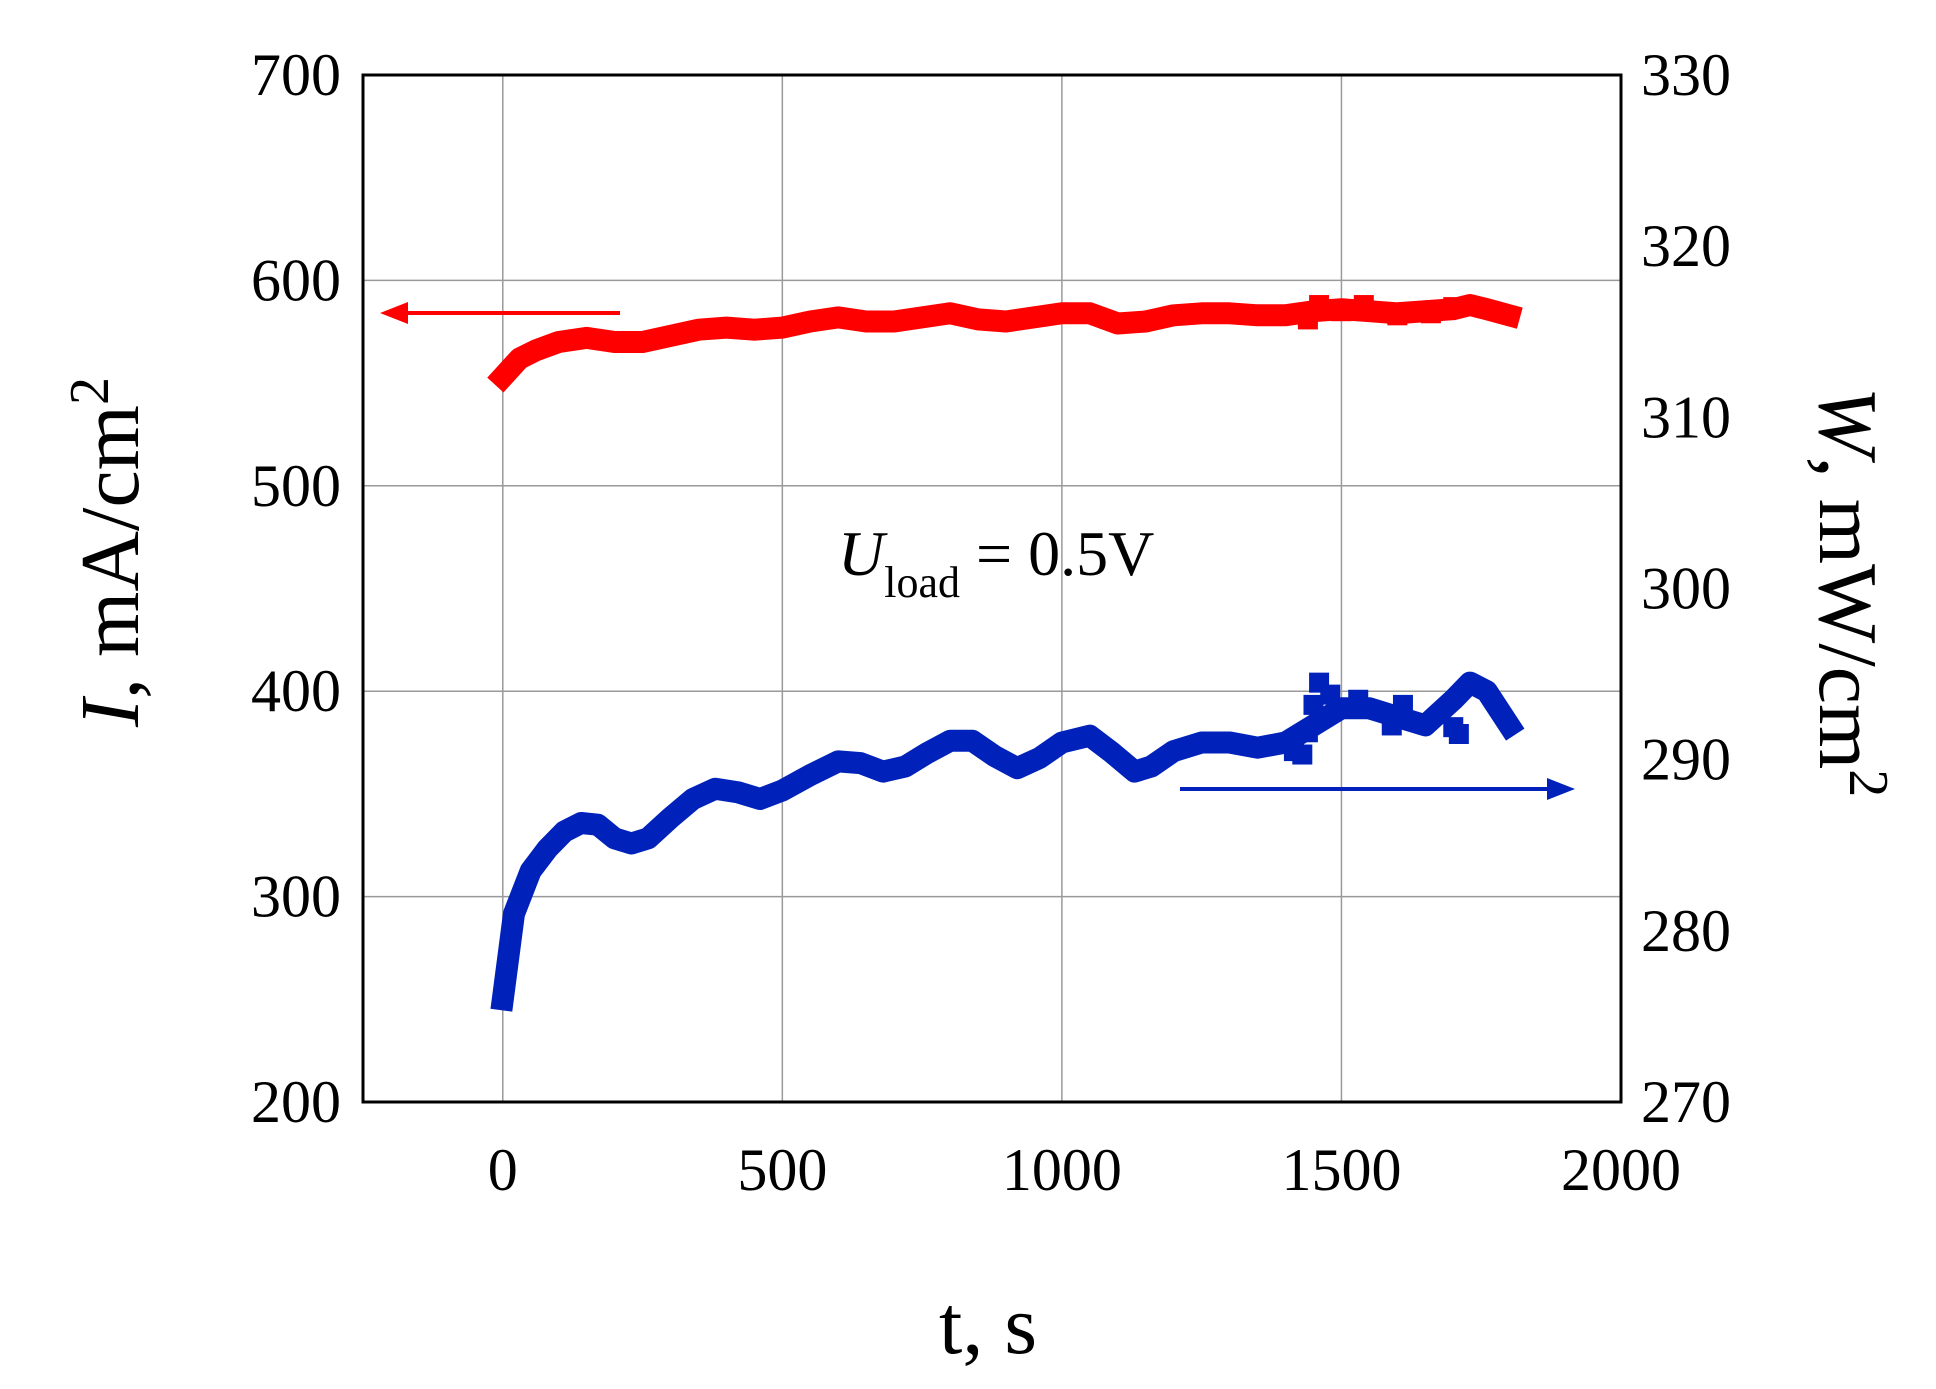 This screenshot has width=1936, height=1389. Describe the element at coordinates (110, 711) in the screenshot. I see `y-axis-symbol: I` at that location.